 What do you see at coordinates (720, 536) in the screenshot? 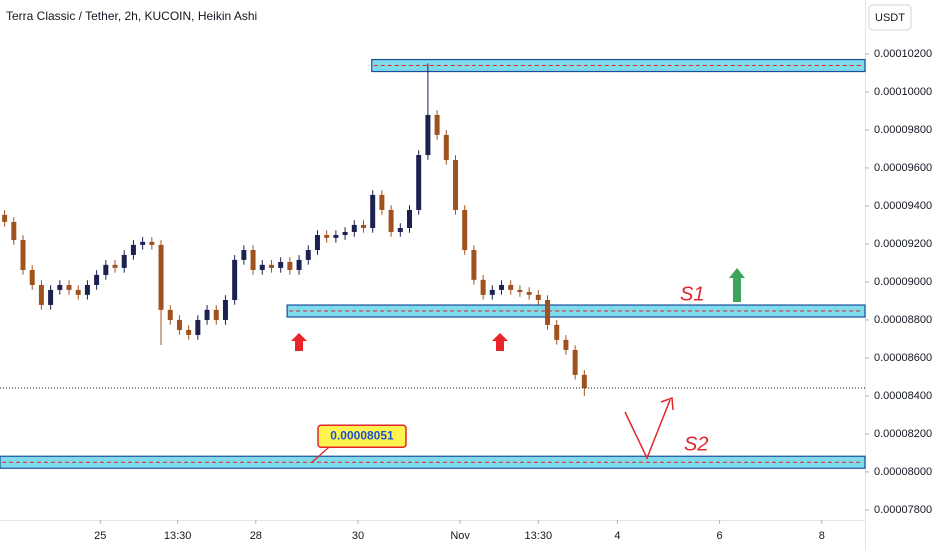
I see `x-tick-label: 6` at bounding box center [720, 536].